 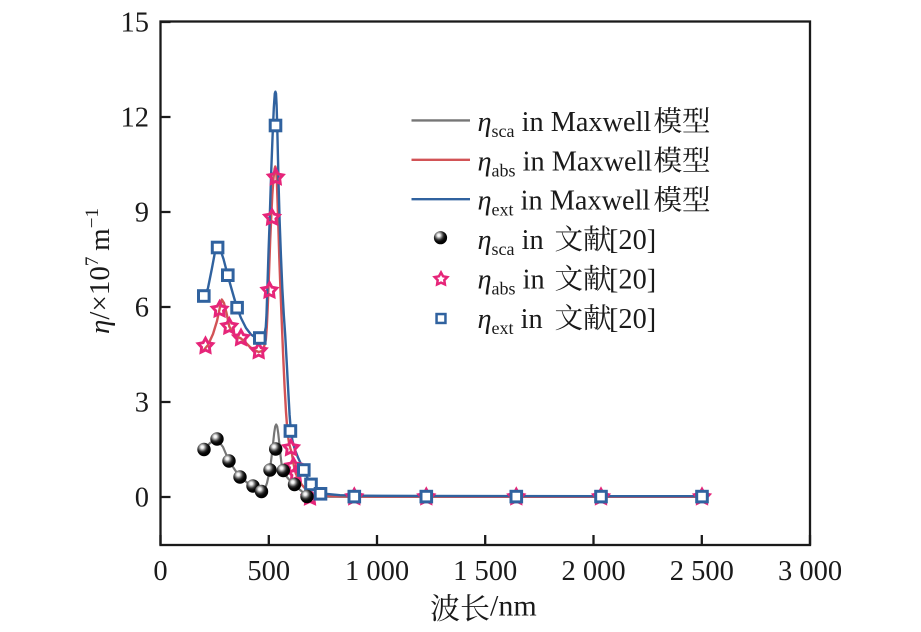 What do you see at coordinates (485, 571) in the screenshot?
I see `svg-text: 1 500` at bounding box center [485, 571].